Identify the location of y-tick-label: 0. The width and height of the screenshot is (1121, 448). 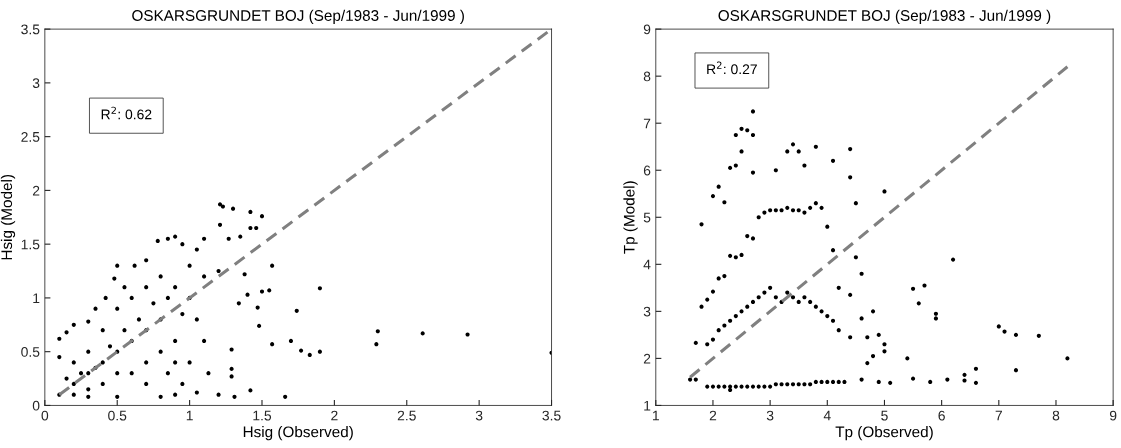
(36, 405).